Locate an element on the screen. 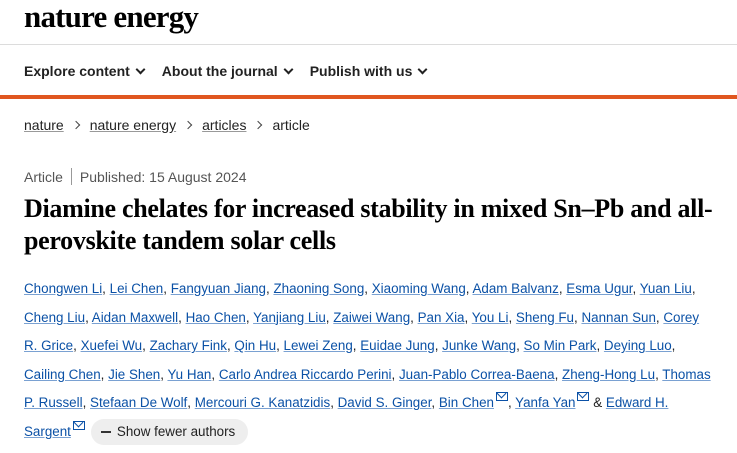 This screenshot has width=737, height=453. nav-about-journal: About the journal is located at coordinates (227, 71).